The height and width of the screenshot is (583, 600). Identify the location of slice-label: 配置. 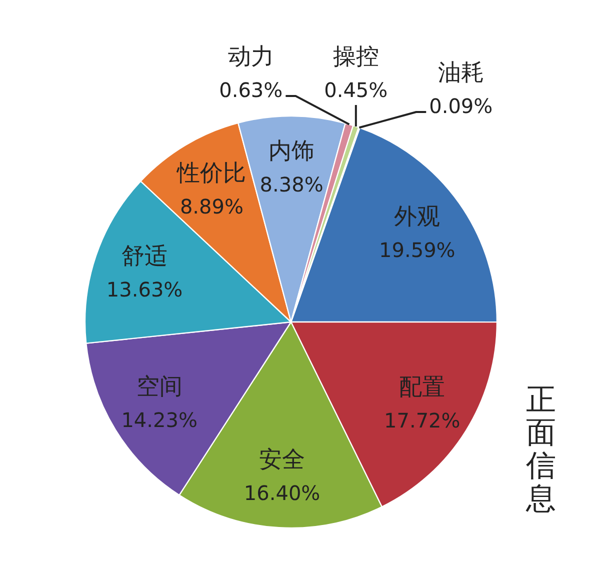
(422, 387).